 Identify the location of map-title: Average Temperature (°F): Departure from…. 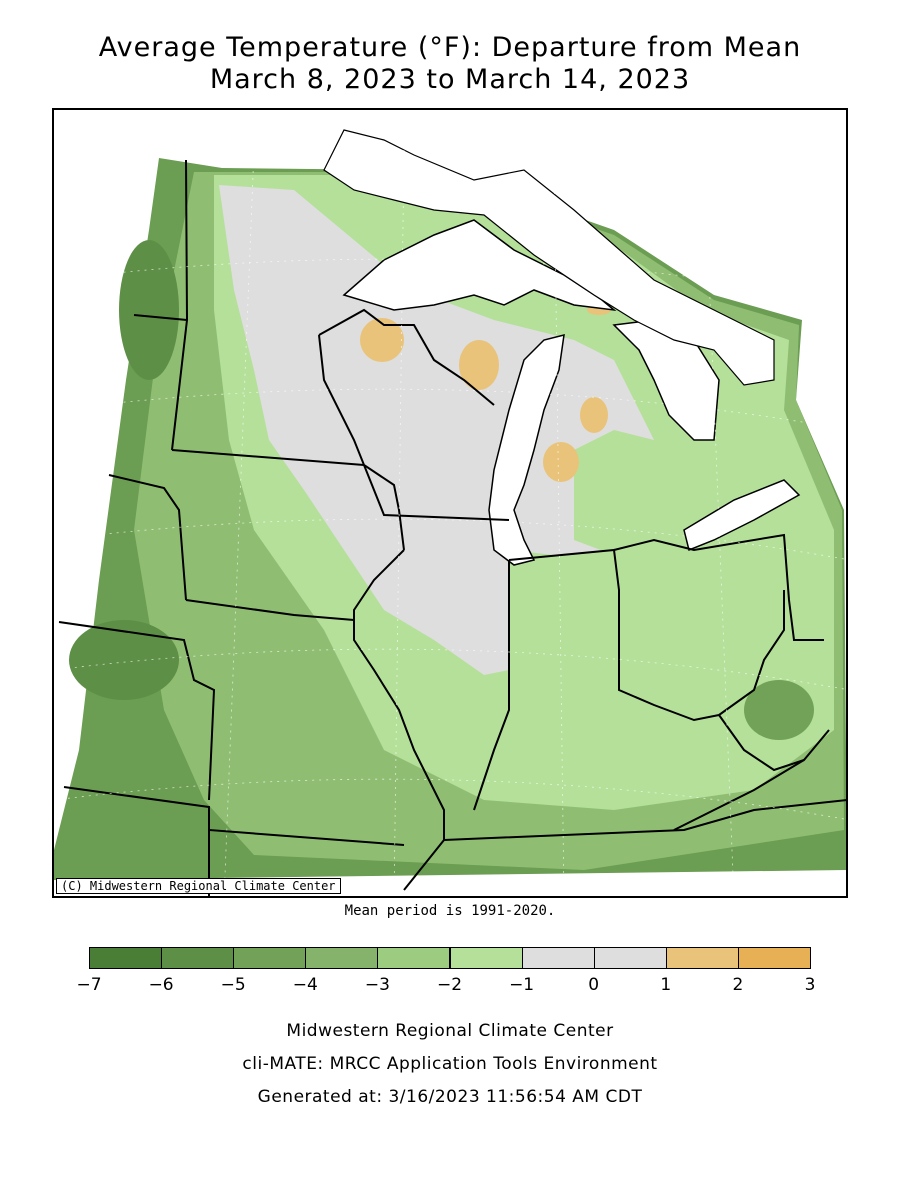
(450, 47).